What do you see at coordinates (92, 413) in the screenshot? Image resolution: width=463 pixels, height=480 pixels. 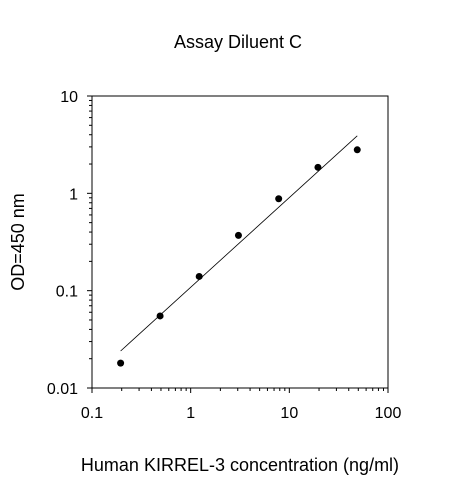 I see `x-tick-label: 0.1` at bounding box center [92, 413].